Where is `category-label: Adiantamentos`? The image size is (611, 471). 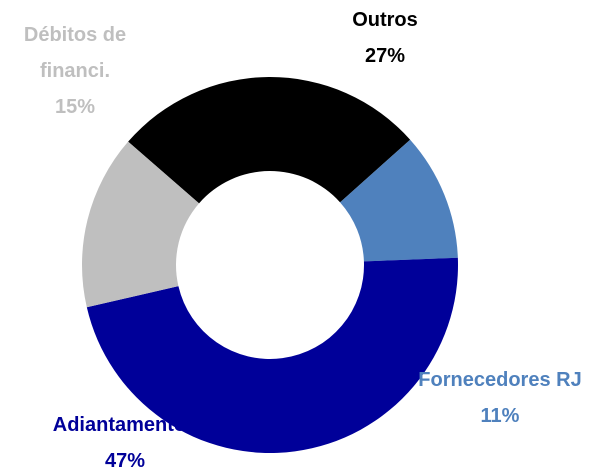 category-label: Adiantamentos is located at coordinates (125, 425).